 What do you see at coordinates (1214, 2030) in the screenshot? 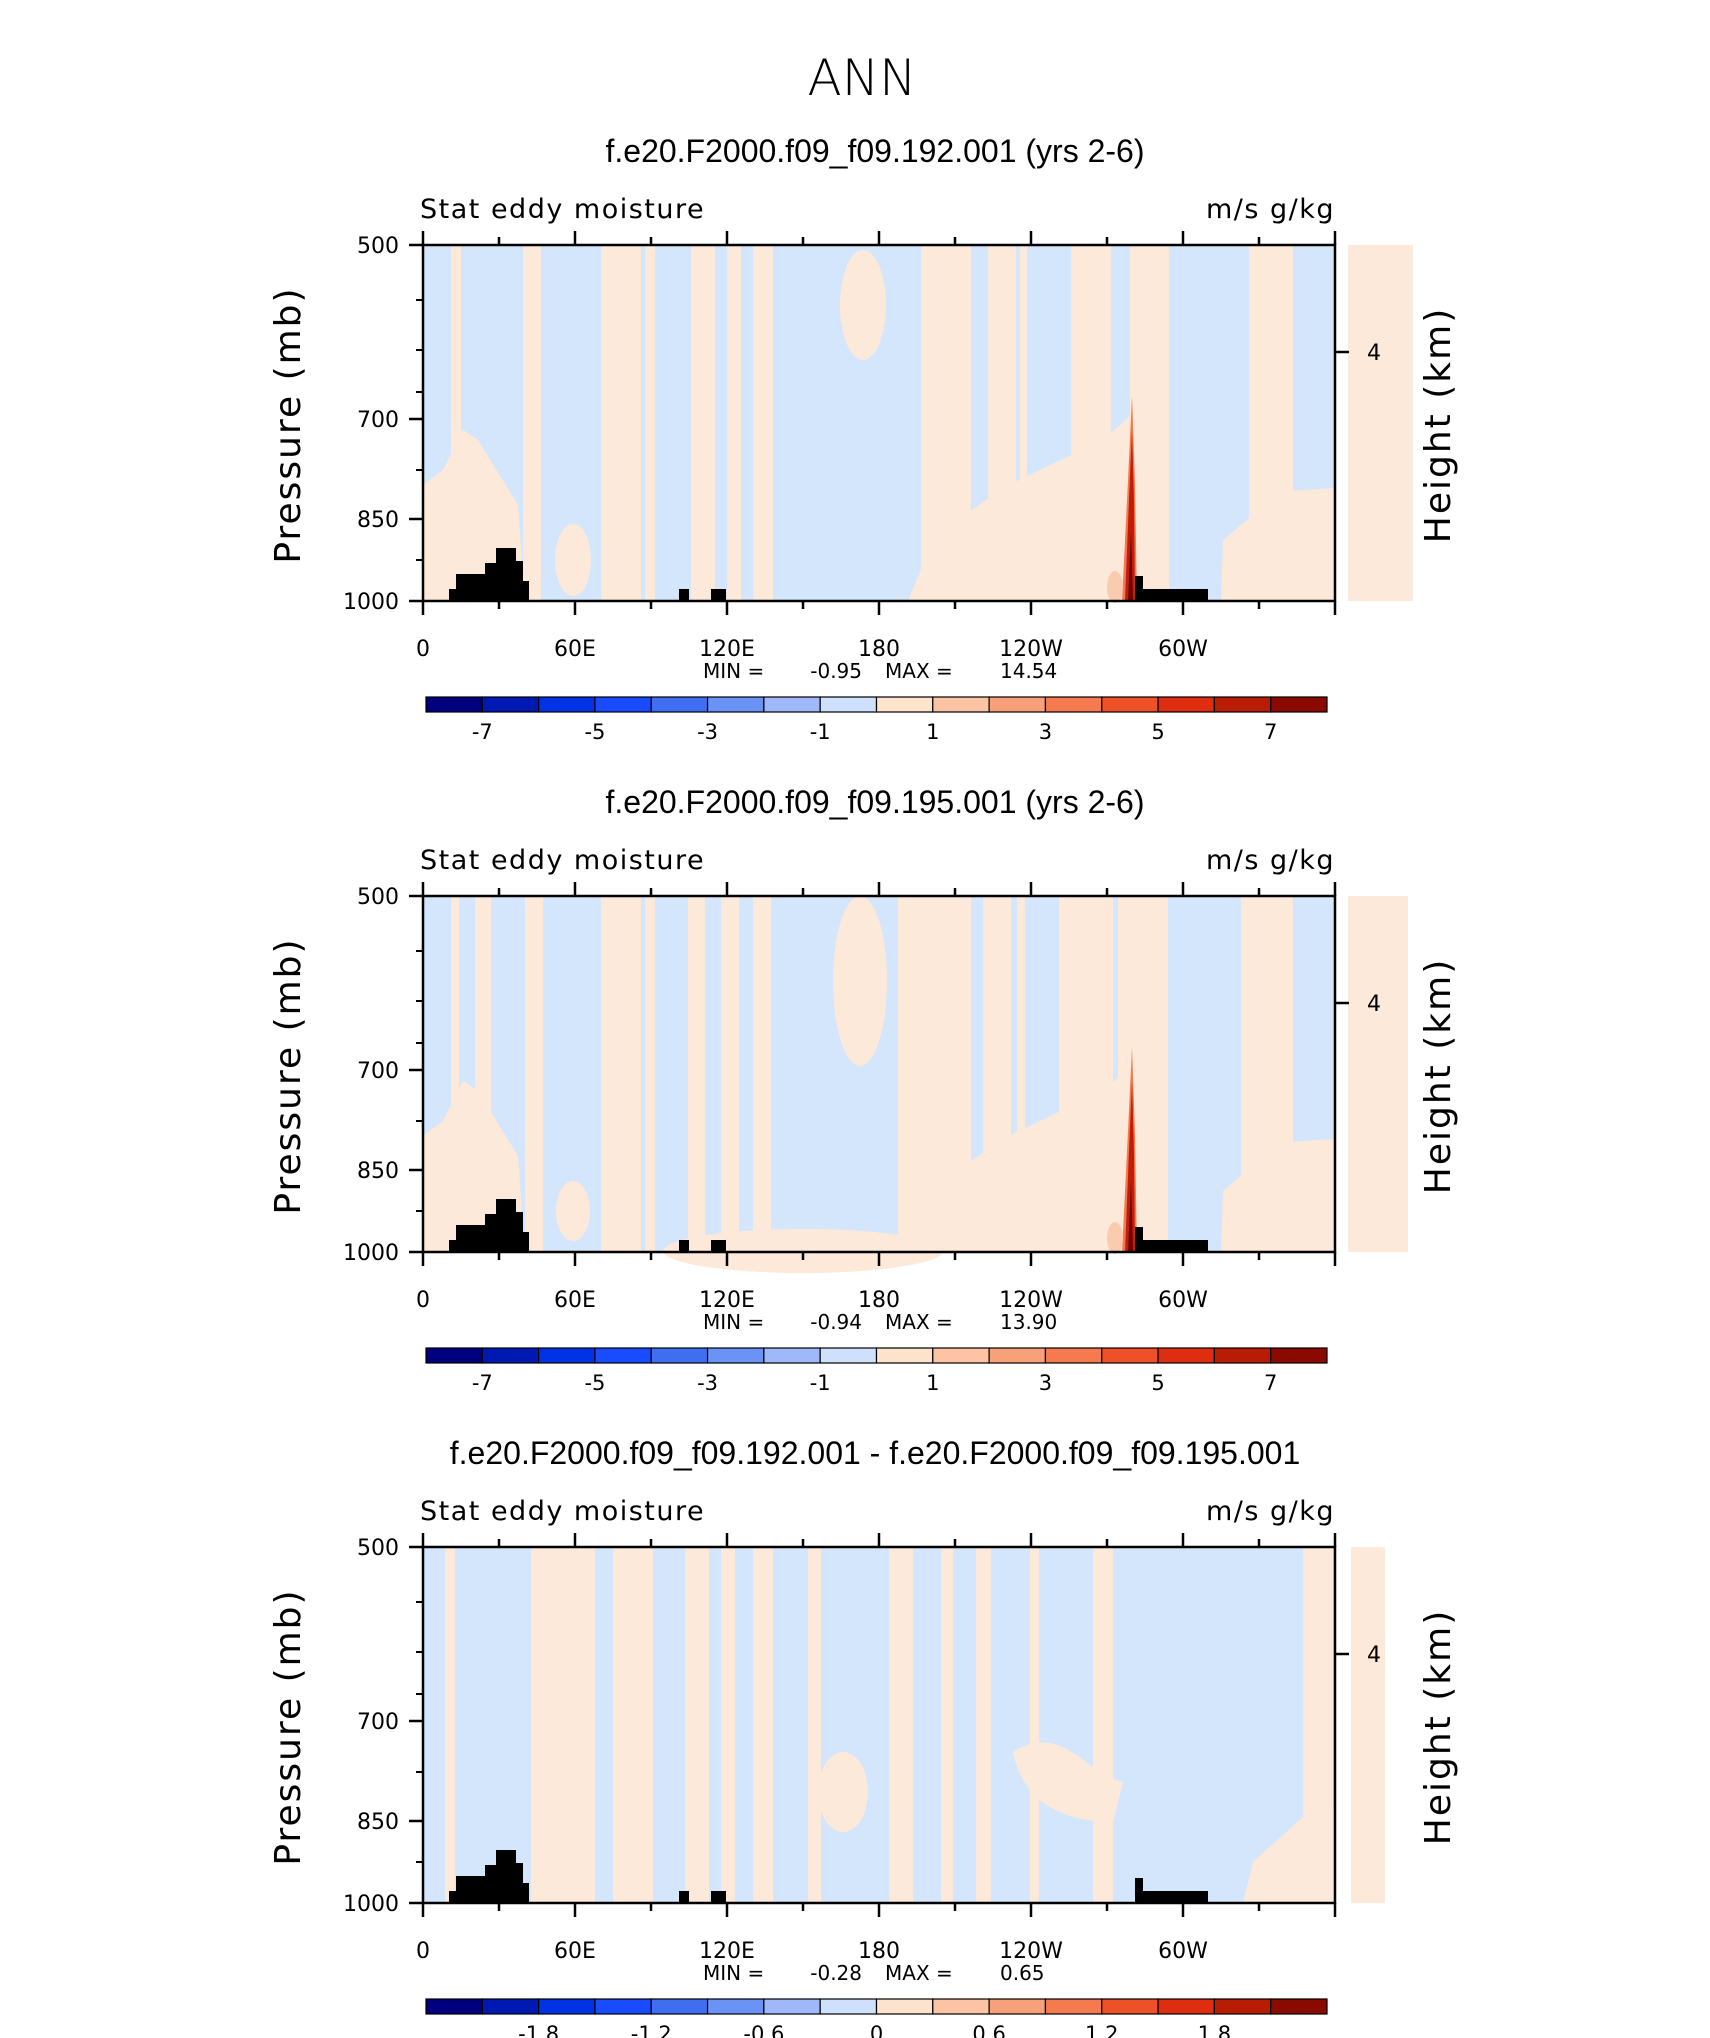
I see `colorbar-label: 1.8` at bounding box center [1214, 2030].